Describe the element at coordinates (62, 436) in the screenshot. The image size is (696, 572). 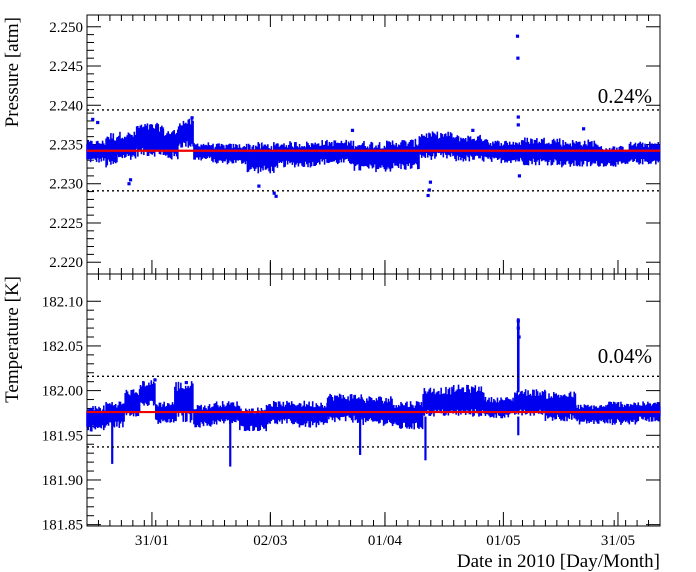
I see `y-tick-label: 181.95` at that location.